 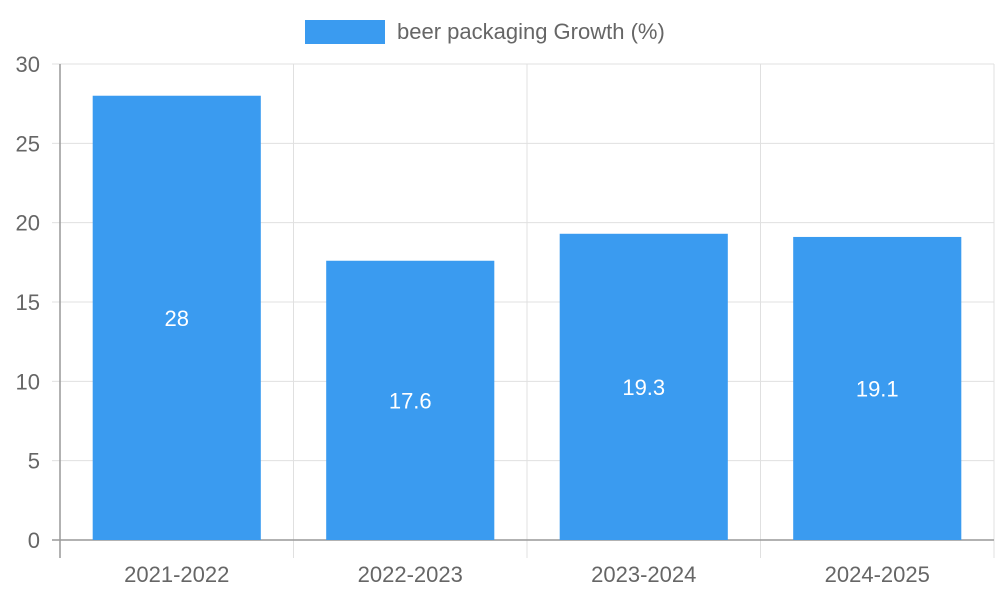 What do you see at coordinates (176, 574) in the screenshot?
I see `x-tick-label: 2021-2022` at bounding box center [176, 574].